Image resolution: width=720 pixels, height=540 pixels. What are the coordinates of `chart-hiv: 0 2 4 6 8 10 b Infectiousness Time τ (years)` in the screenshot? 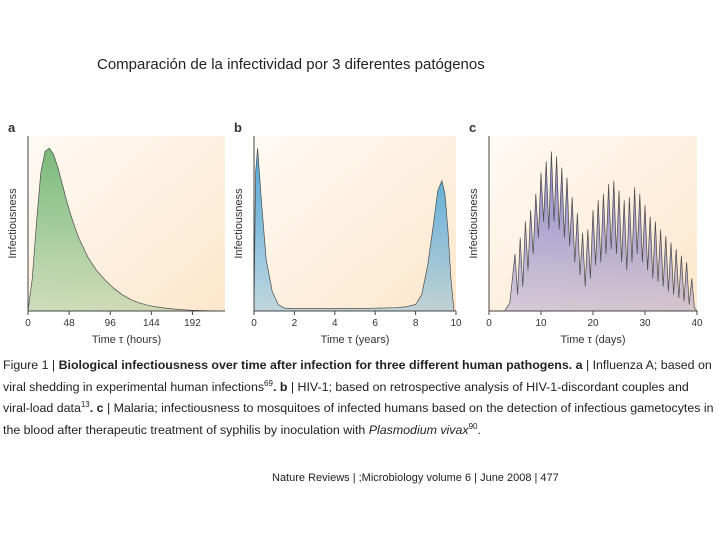 It's located at (347, 233).